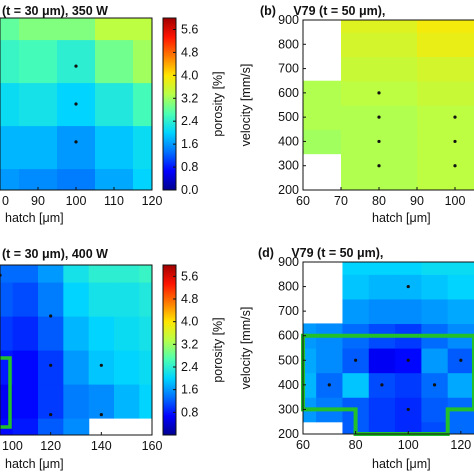 This screenshot has width=474, height=474. What do you see at coordinates (189, 121) in the screenshot?
I see `colorbar-tick-label: 2.4` at bounding box center [189, 121].